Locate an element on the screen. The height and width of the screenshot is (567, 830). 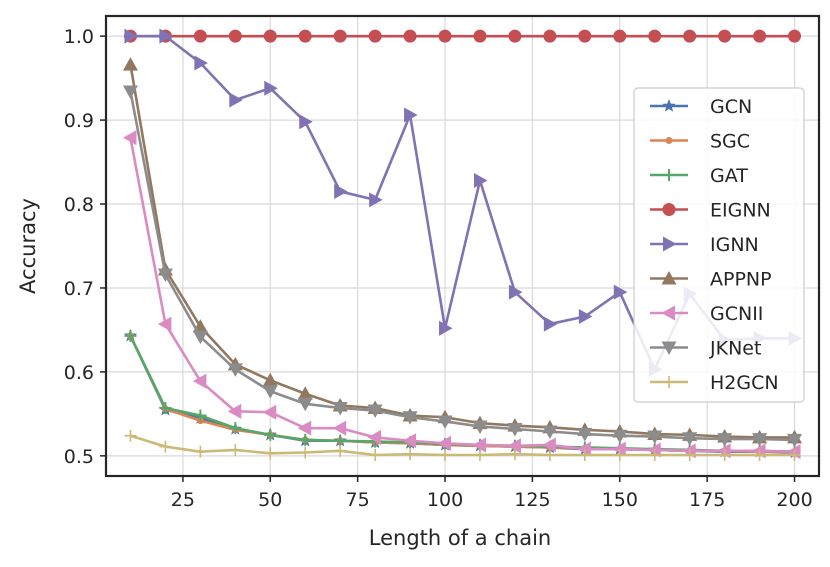
legend-label: IGNN is located at coordinates (734, 245).